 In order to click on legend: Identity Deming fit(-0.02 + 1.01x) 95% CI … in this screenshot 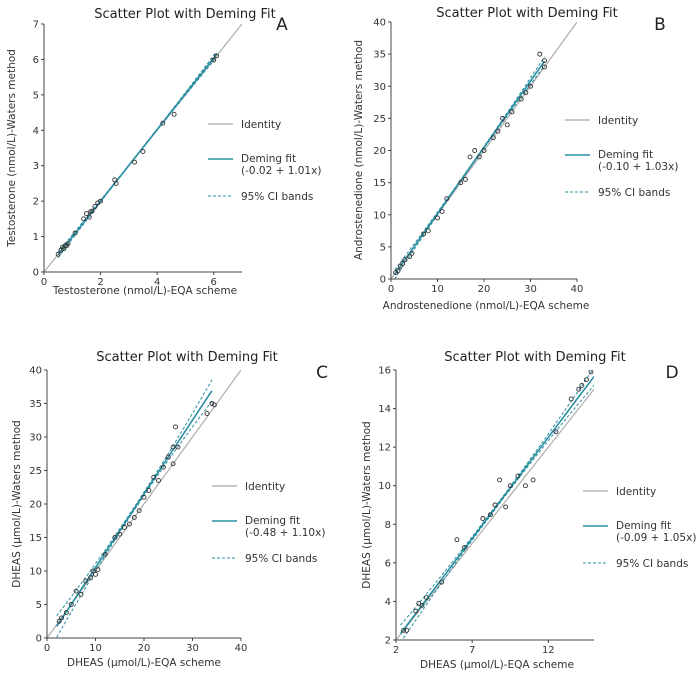, I will do `click(264, 161)`.